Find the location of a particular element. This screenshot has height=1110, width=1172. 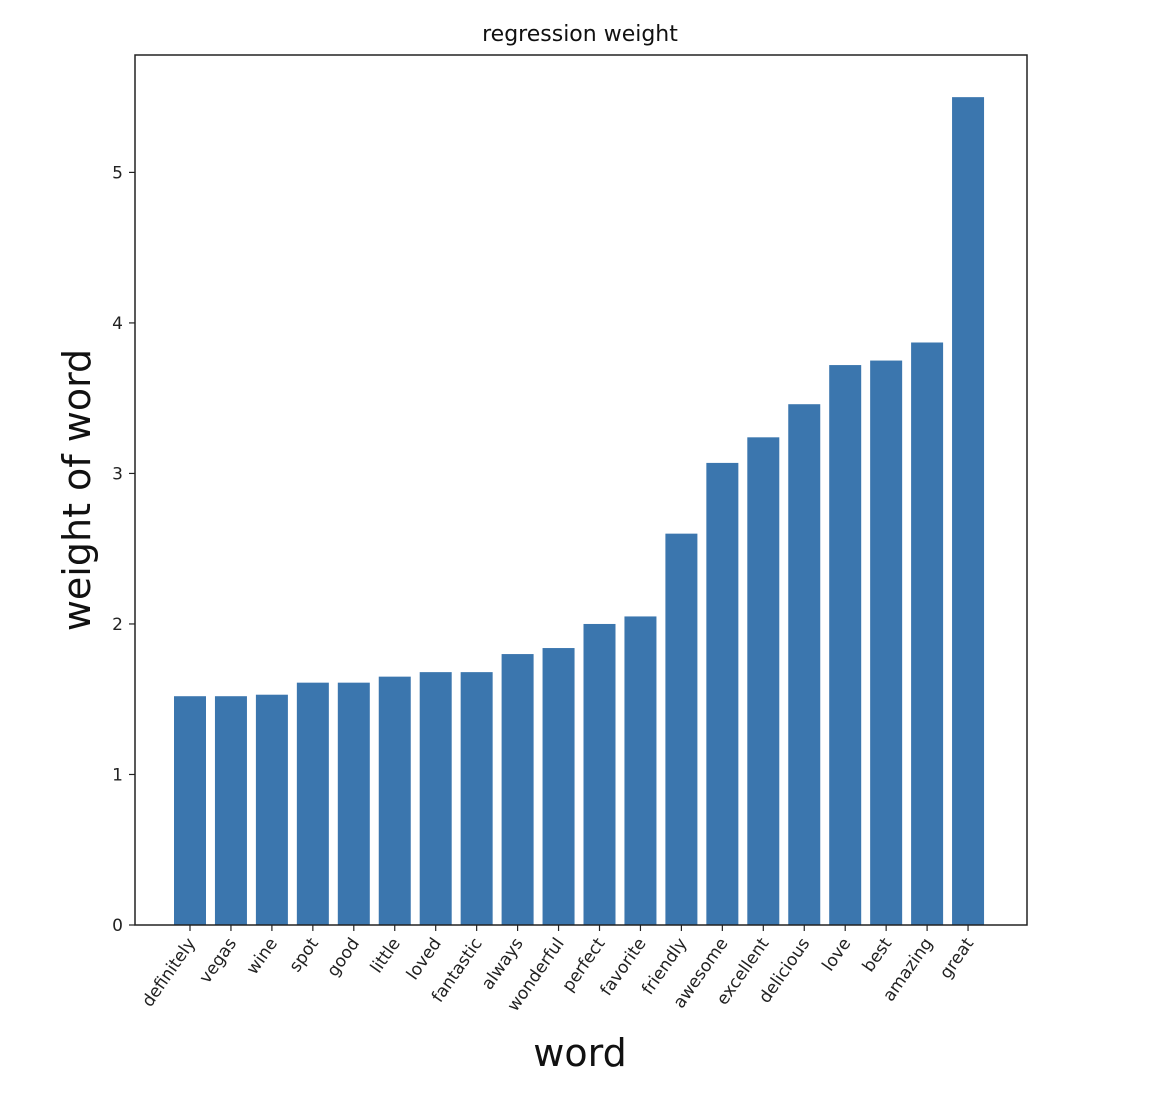

bar-fantastic is located at coordinates (476, 798).